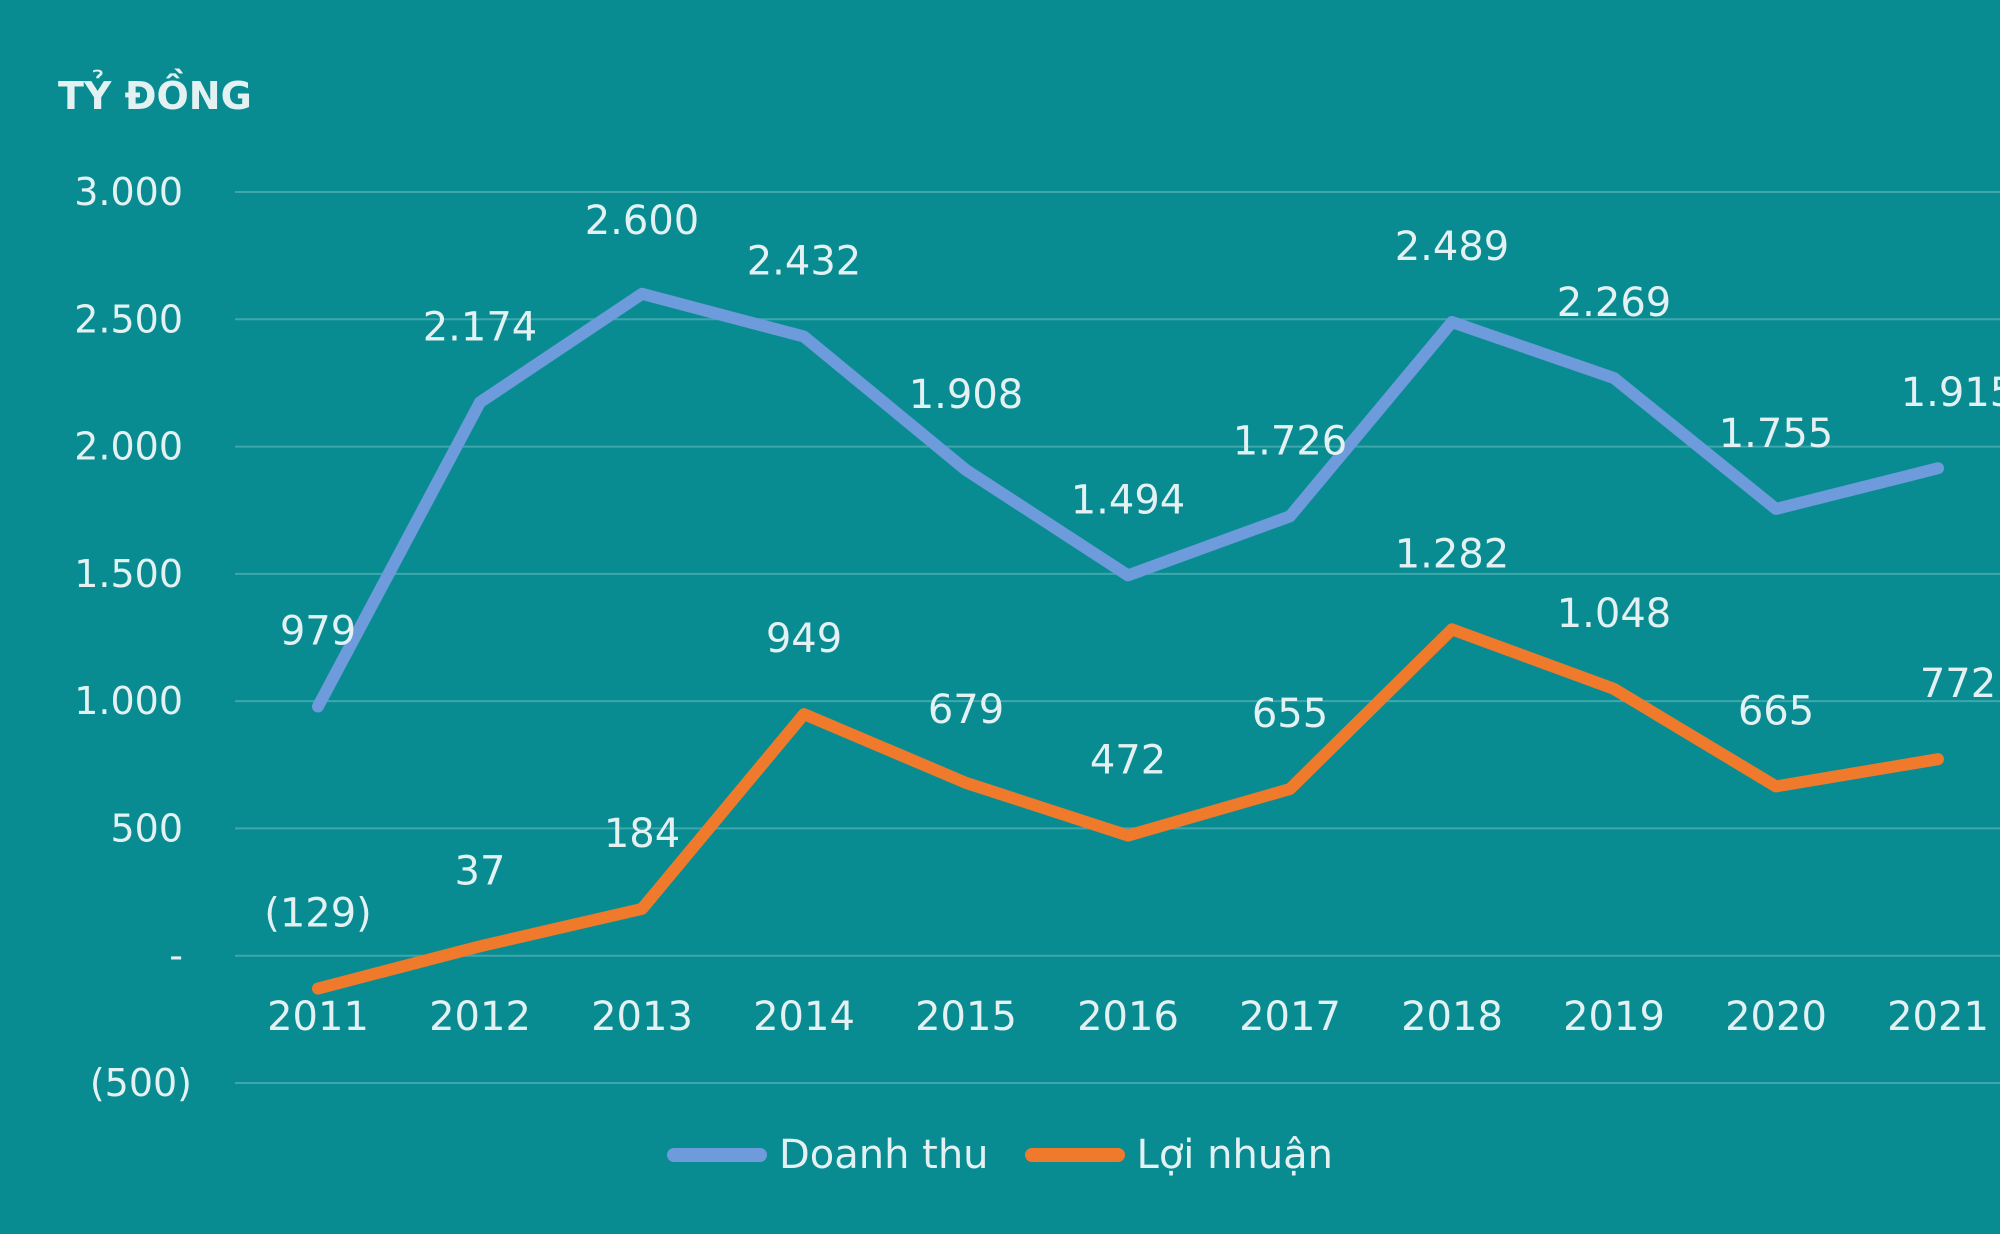 The width and height of the screenshot is (2000, 1234). I want to click on data-label: 37, so click(480, 871).